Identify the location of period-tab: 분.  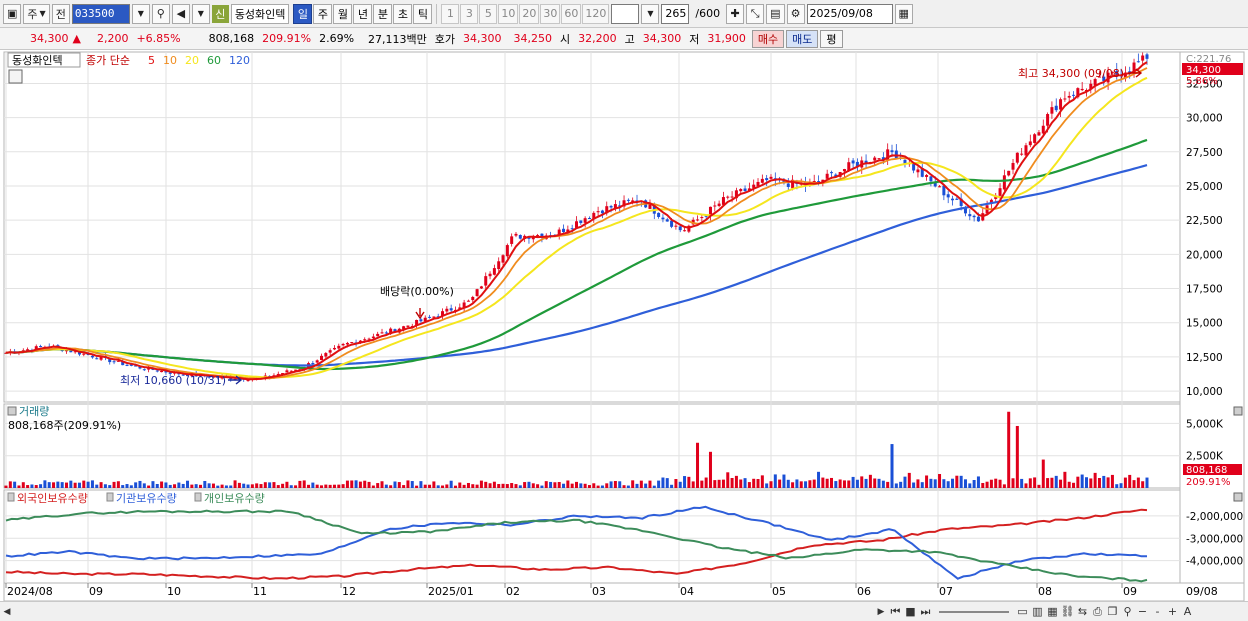
(383, 13).